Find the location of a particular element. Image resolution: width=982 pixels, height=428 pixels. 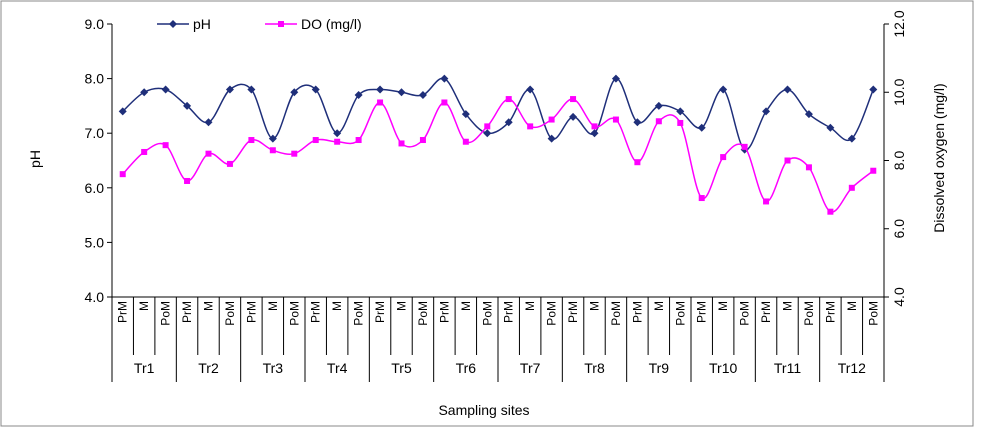

legend-label-ph: pH is located at coordinates (202, 24).